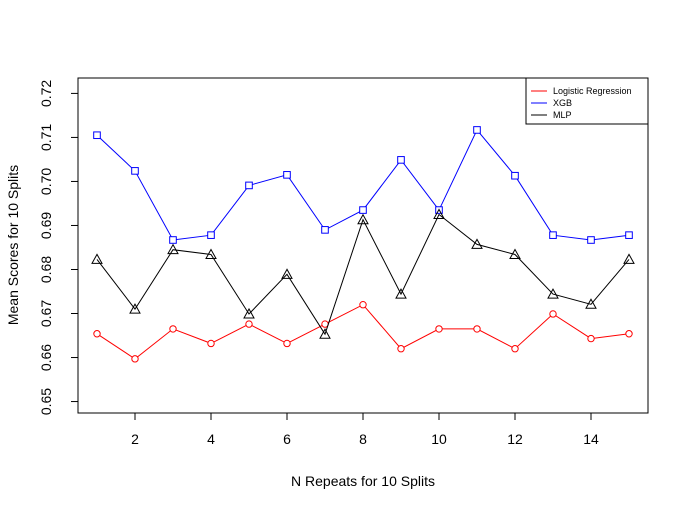  I want to click on legend-label: Logistic Regression, so click(592, 91).